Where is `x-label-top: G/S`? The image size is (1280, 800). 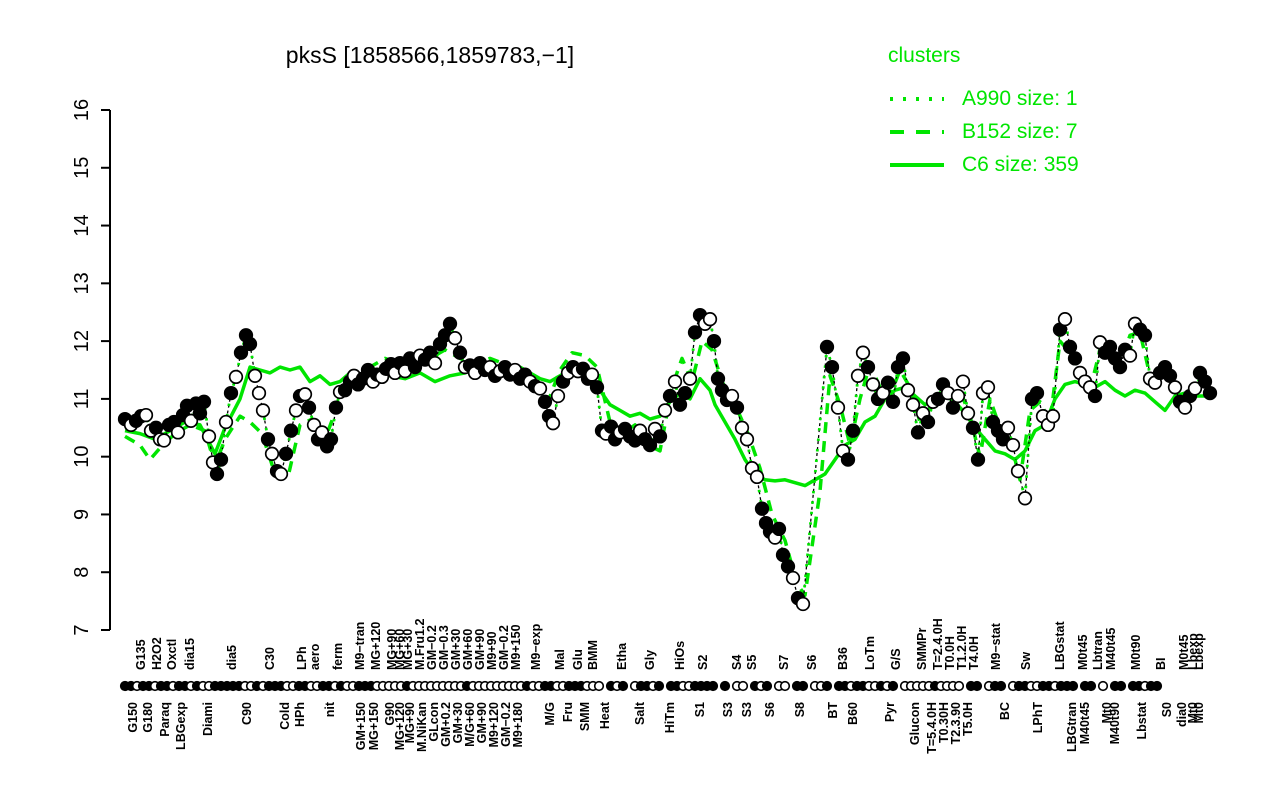
x-label-top: G/S is located at coordinates (896, 659).